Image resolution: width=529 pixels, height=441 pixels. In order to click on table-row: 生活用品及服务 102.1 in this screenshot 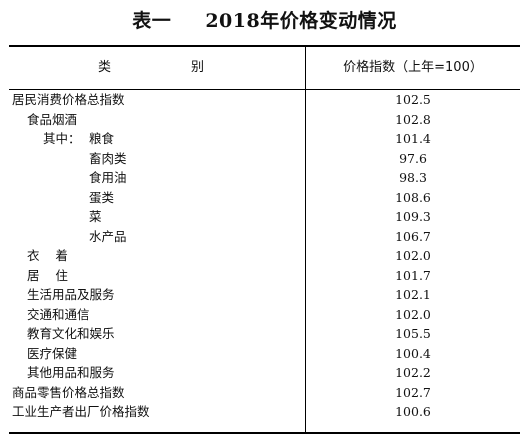, I will do `click(264, 295)`.